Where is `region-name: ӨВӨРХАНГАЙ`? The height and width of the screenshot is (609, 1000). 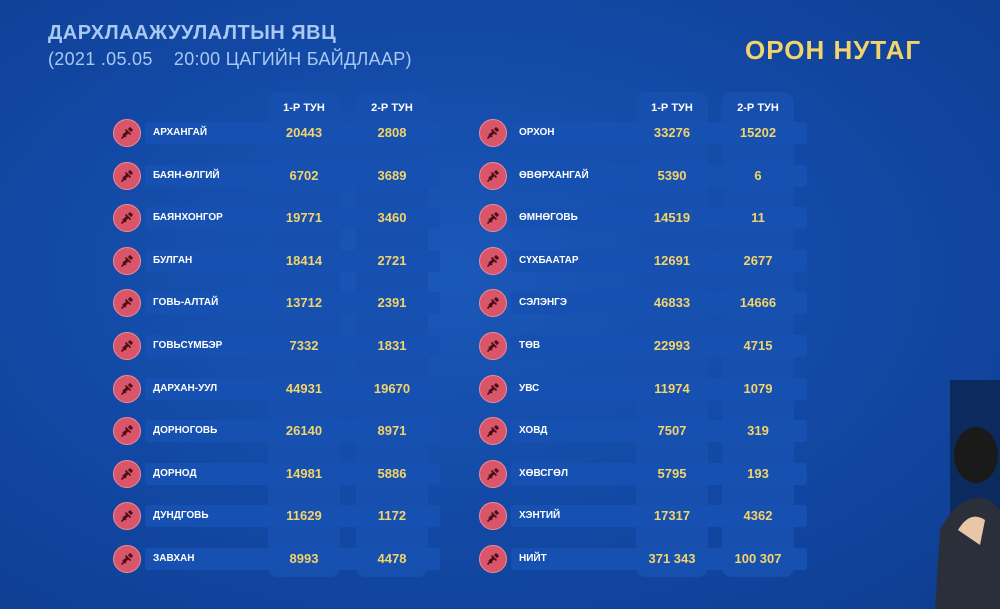
region-name: ӨВӨРХАНГАЙ is located at coordinates (554, 175).